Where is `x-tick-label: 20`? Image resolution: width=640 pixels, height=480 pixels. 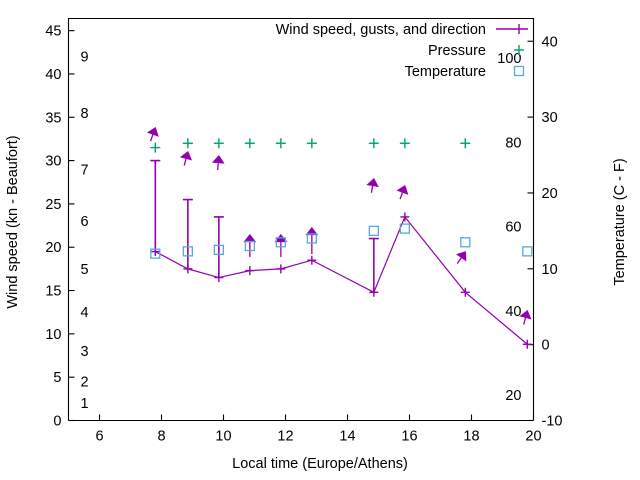 x-tick-label: 20 is located at coordinates (533, 437).